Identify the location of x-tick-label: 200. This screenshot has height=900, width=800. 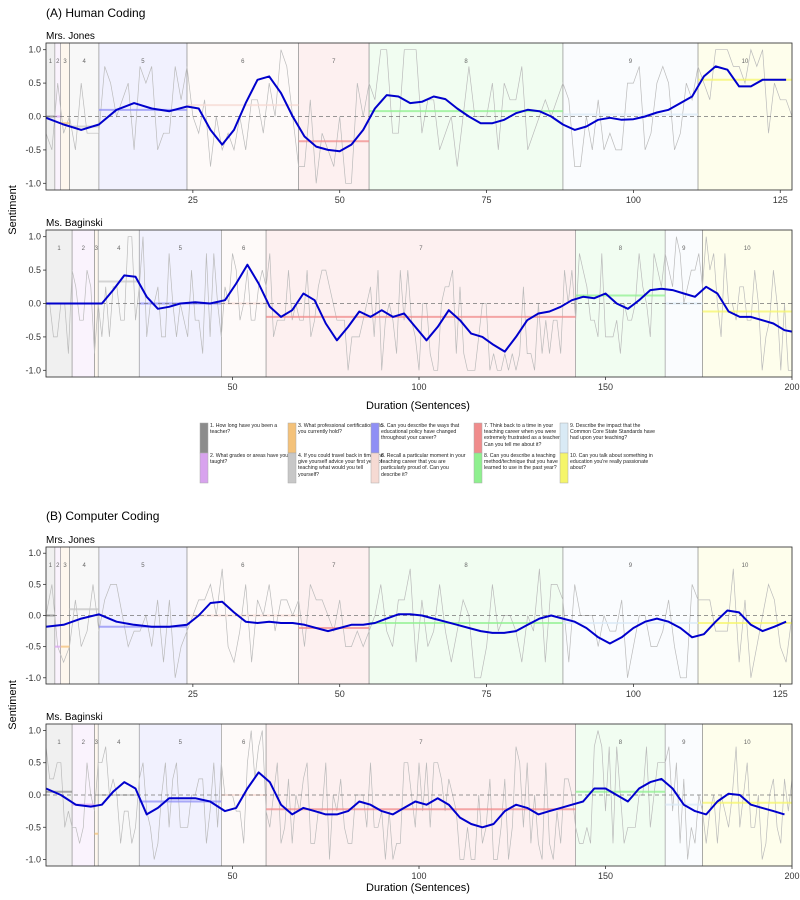
(791, 387).